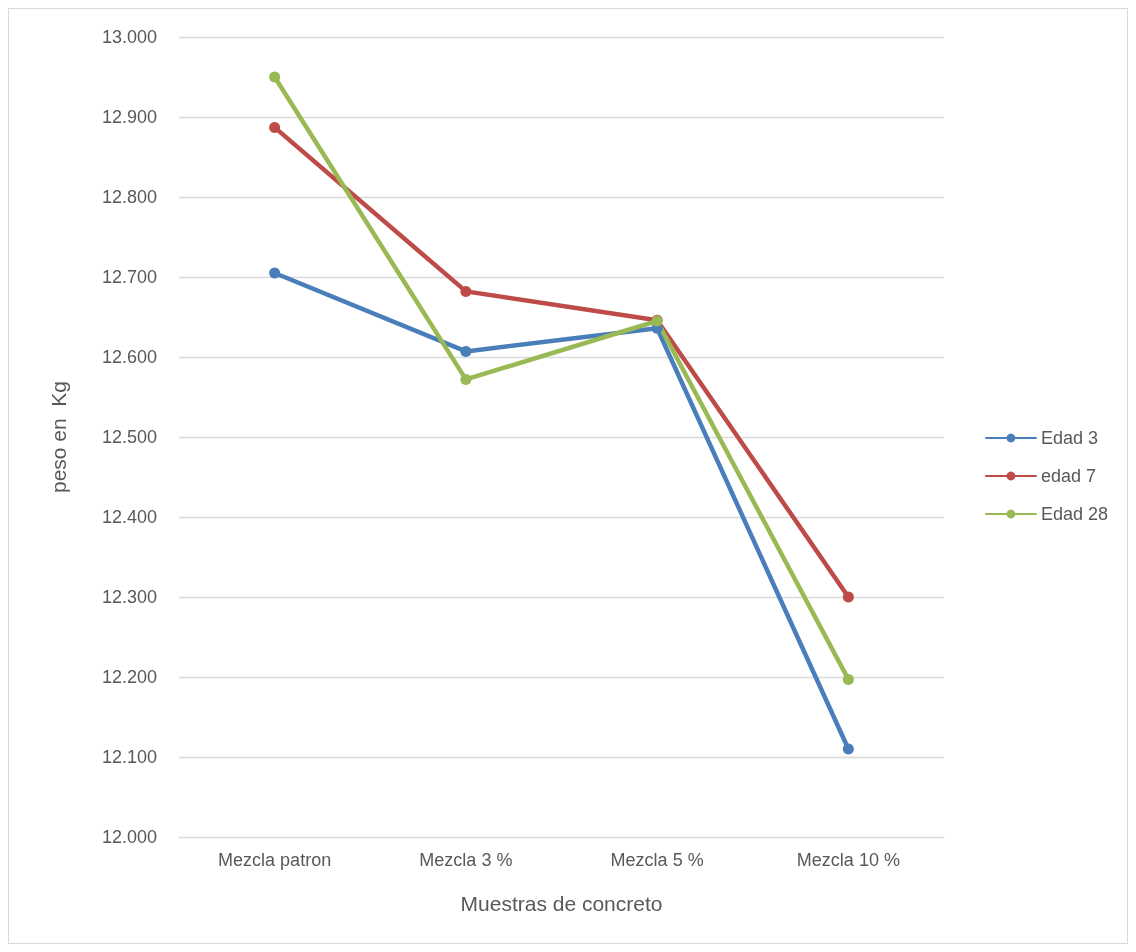 This screenshot has width=1136, height=952. I want to click on x-tick-label: Mezcla 3 %, so click(466, 860).